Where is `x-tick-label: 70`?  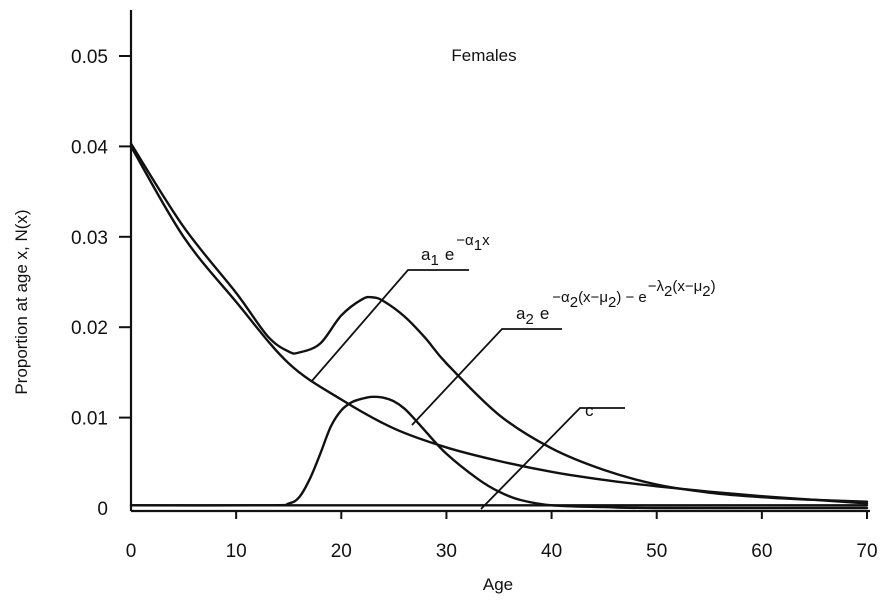
x-tick-label: 70 is located at coordinates (866, 551).